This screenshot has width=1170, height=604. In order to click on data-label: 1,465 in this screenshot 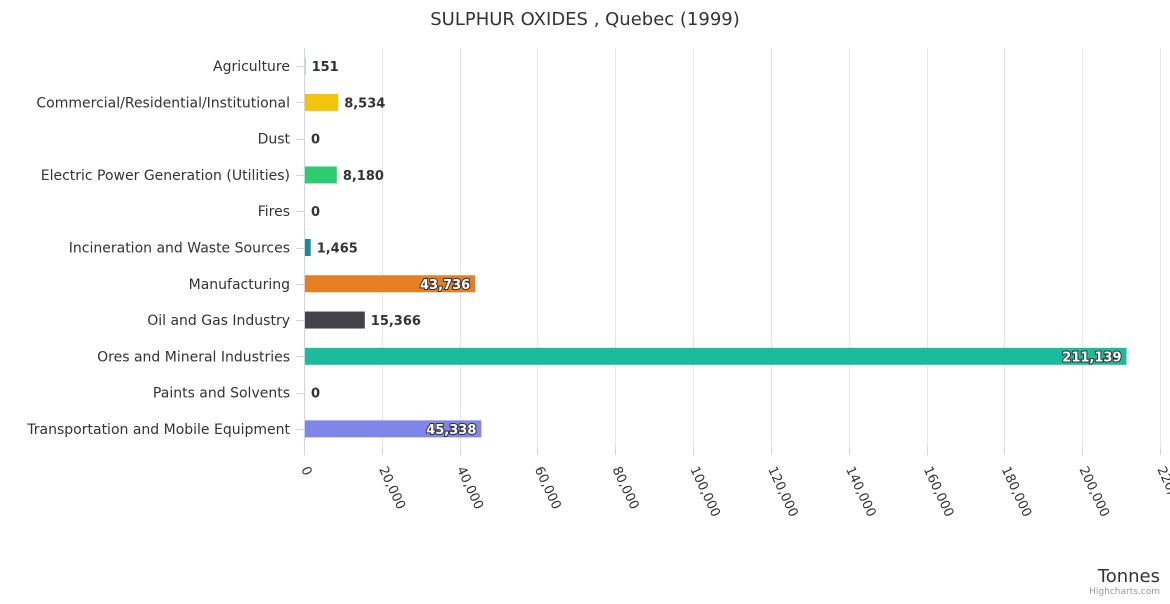, I will do `click(337, 249)`.